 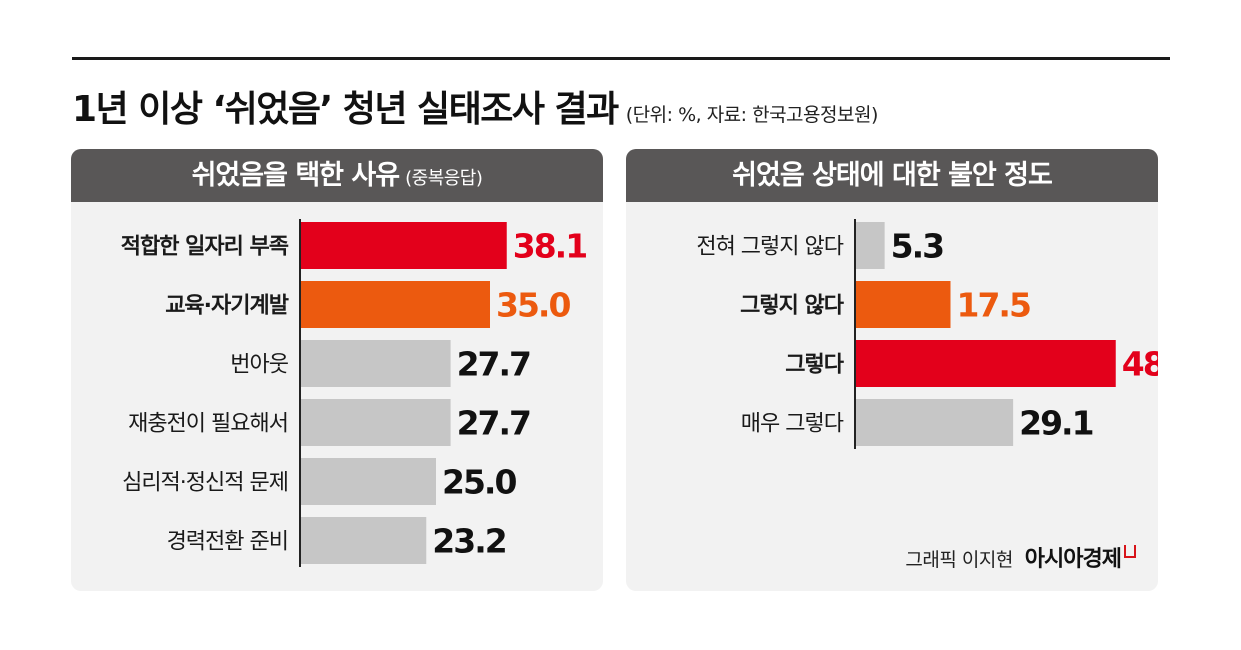 What do you see at coordinates (345, 109) in the screenshot?
I see `title-text: 1년 이상 ‘쉬었음’ 청년 실태조사 결과` at bounding box center [345, 109].